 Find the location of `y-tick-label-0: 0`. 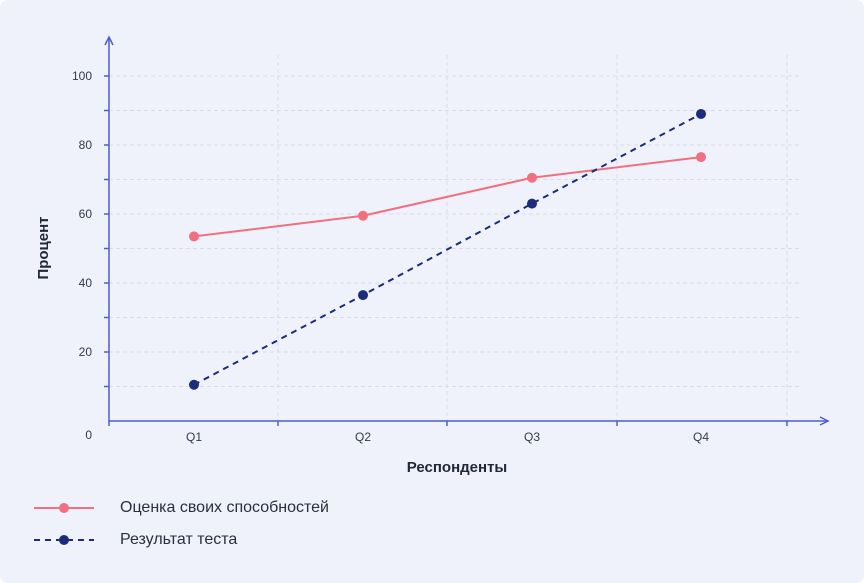

y-tick-label-0: 0 is located at coordinates (88, 435).